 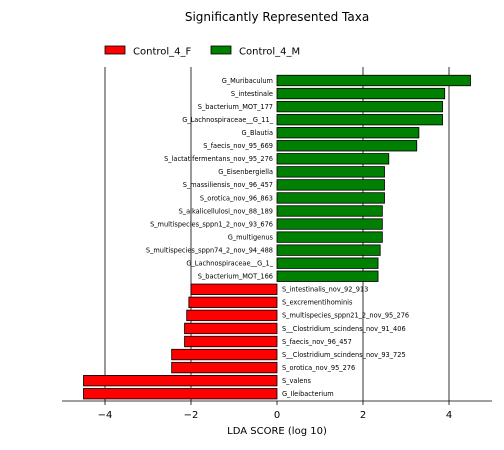 What do you see at coordinates (344, 355) in the screenshot?
I see `bar-label: S__Clostridium_scindens_nov_93_725` at bounding box center [344, 355].